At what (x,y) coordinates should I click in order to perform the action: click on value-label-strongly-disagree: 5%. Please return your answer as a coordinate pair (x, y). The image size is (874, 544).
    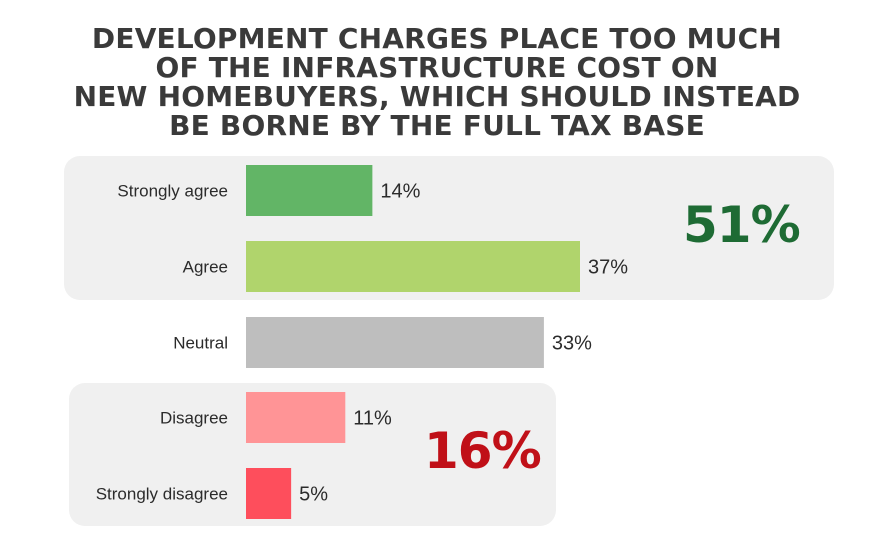
    Looking at the image, I should click on (313, 495).